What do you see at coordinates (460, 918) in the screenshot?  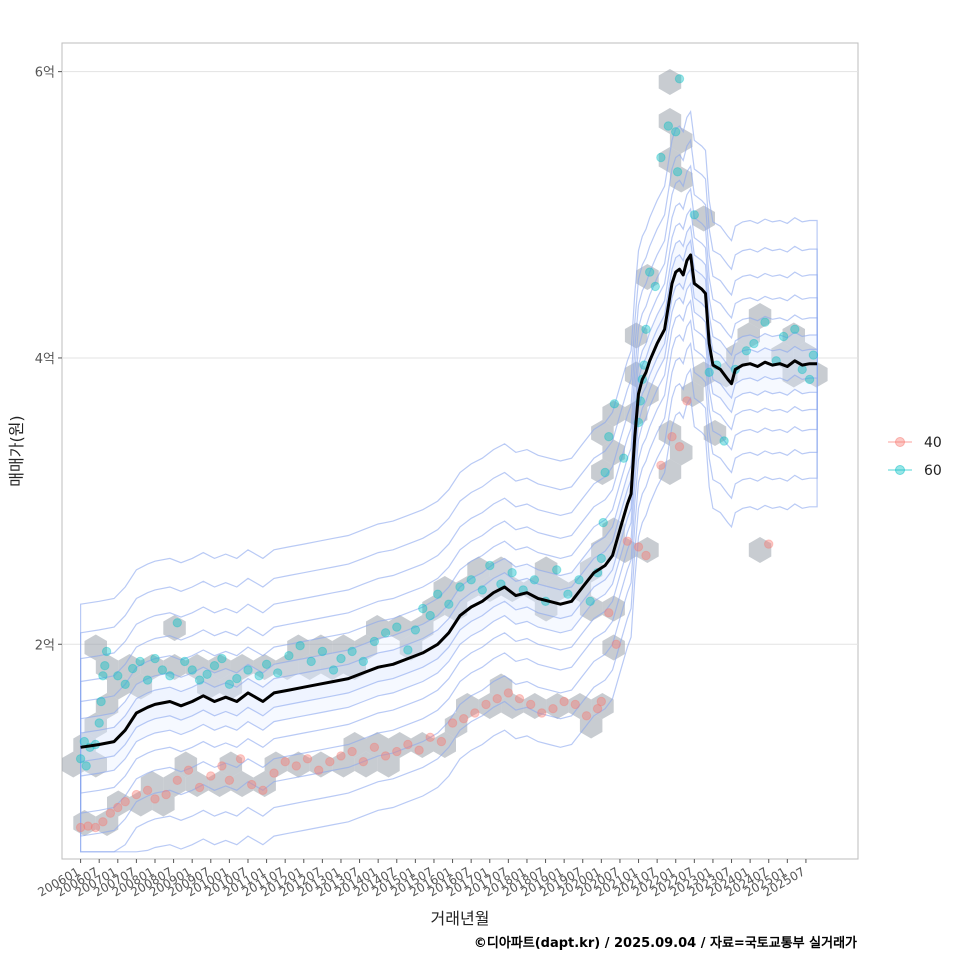 I see `x-axis-title: 거래년월` at bounding box center [460, 918].